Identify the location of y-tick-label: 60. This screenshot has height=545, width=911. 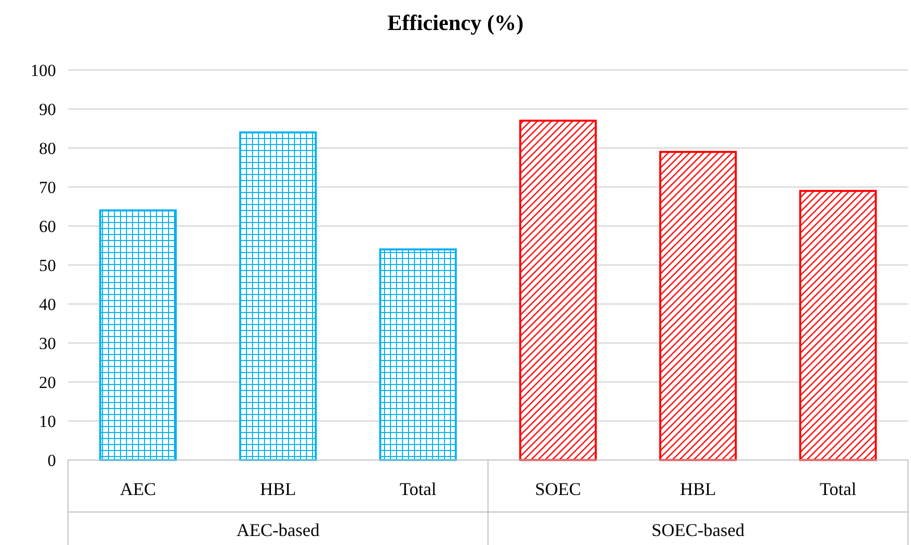
(47, 226).